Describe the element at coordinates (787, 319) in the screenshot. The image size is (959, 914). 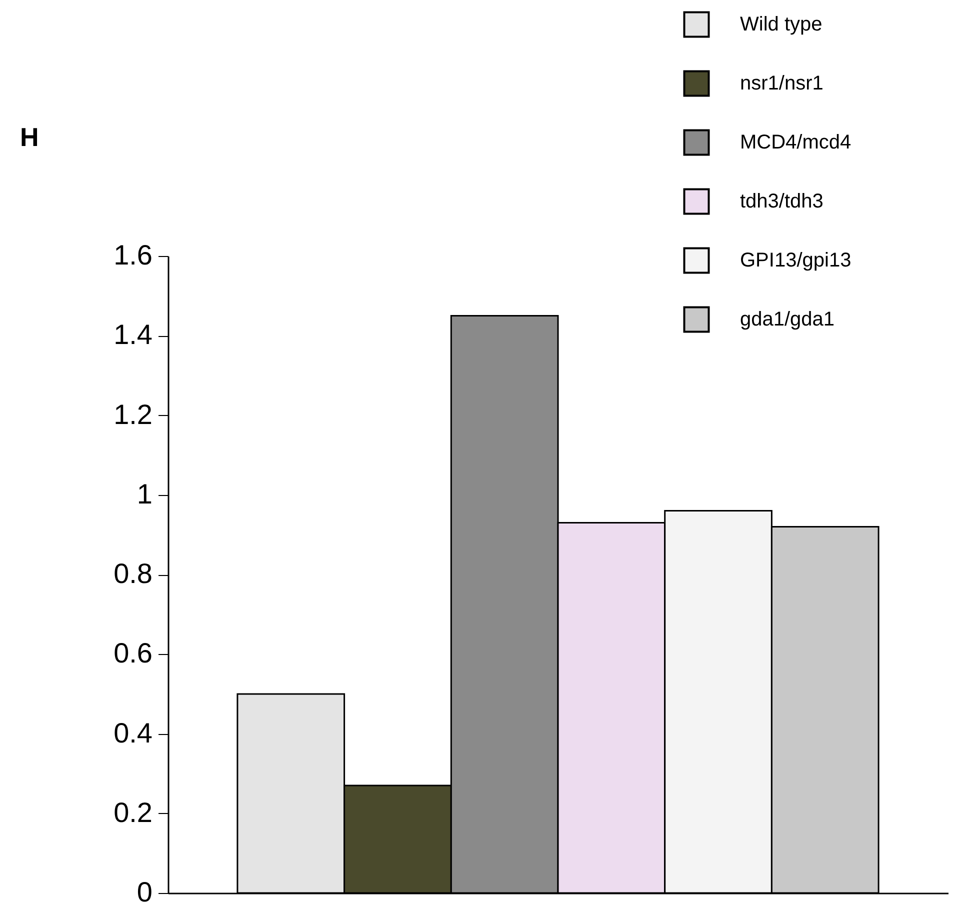
I see `legend-label: gda1/gda1` at that location.